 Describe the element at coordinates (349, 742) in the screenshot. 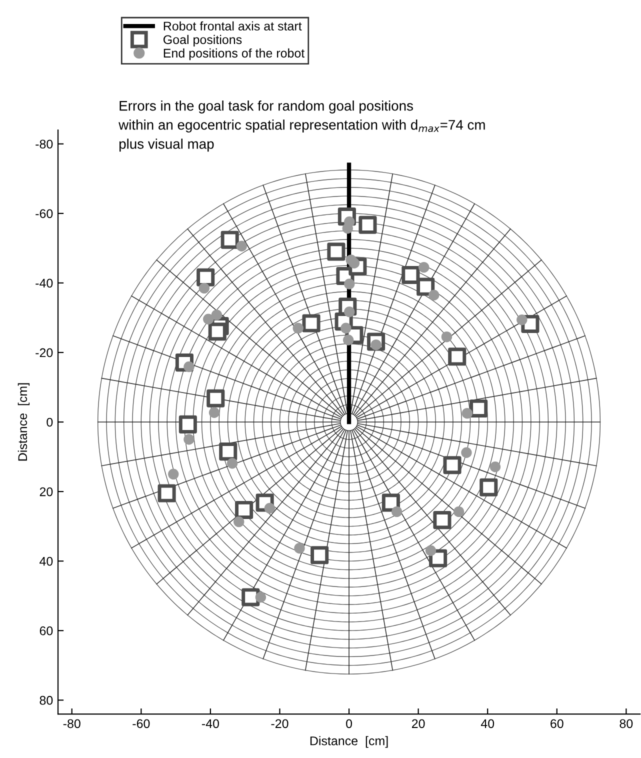

I see `x-axis-title: Distance [cm]` at that location.